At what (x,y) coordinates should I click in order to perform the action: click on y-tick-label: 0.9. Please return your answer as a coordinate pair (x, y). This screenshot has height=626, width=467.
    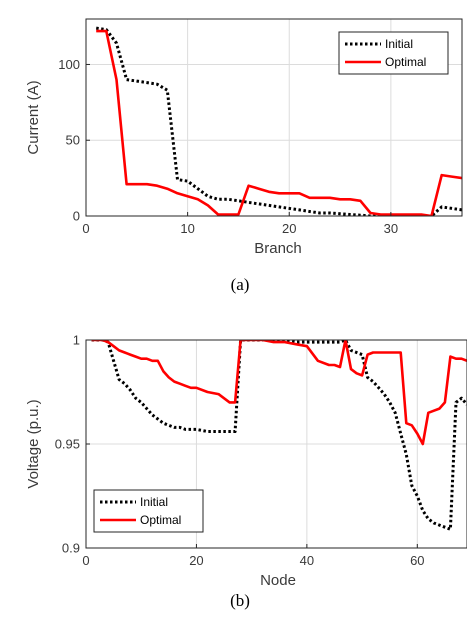
    Looking at the image, I should click on (71, 548).